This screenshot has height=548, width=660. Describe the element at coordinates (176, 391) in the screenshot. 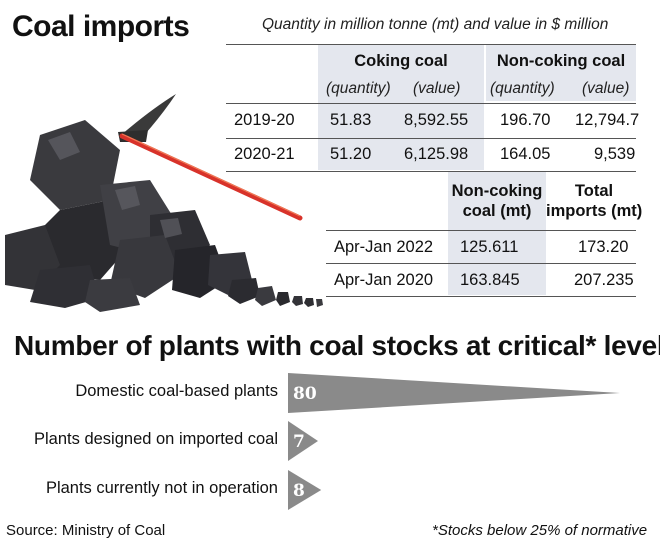

I see `bar-category-label: Domestic coal-based plants` at that location.